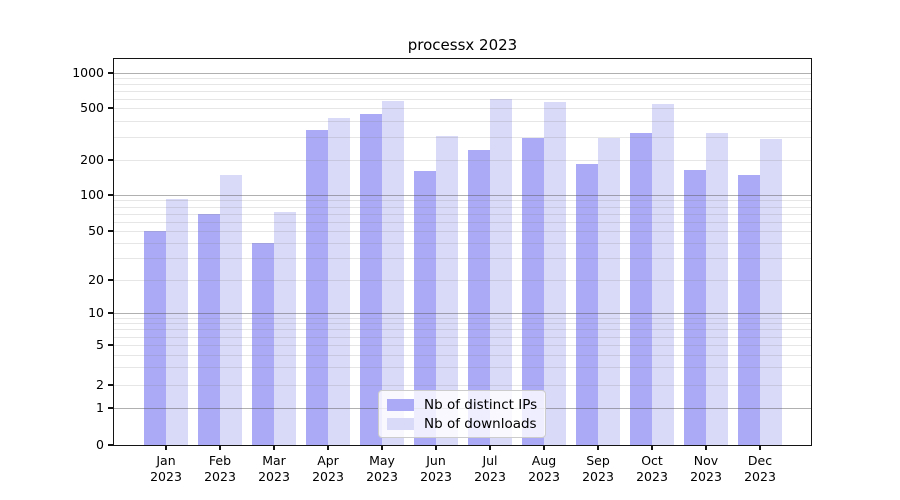 This screenshot has height=500, width=900. I want to click on x-tick-feb-2023, so click(220, 447).